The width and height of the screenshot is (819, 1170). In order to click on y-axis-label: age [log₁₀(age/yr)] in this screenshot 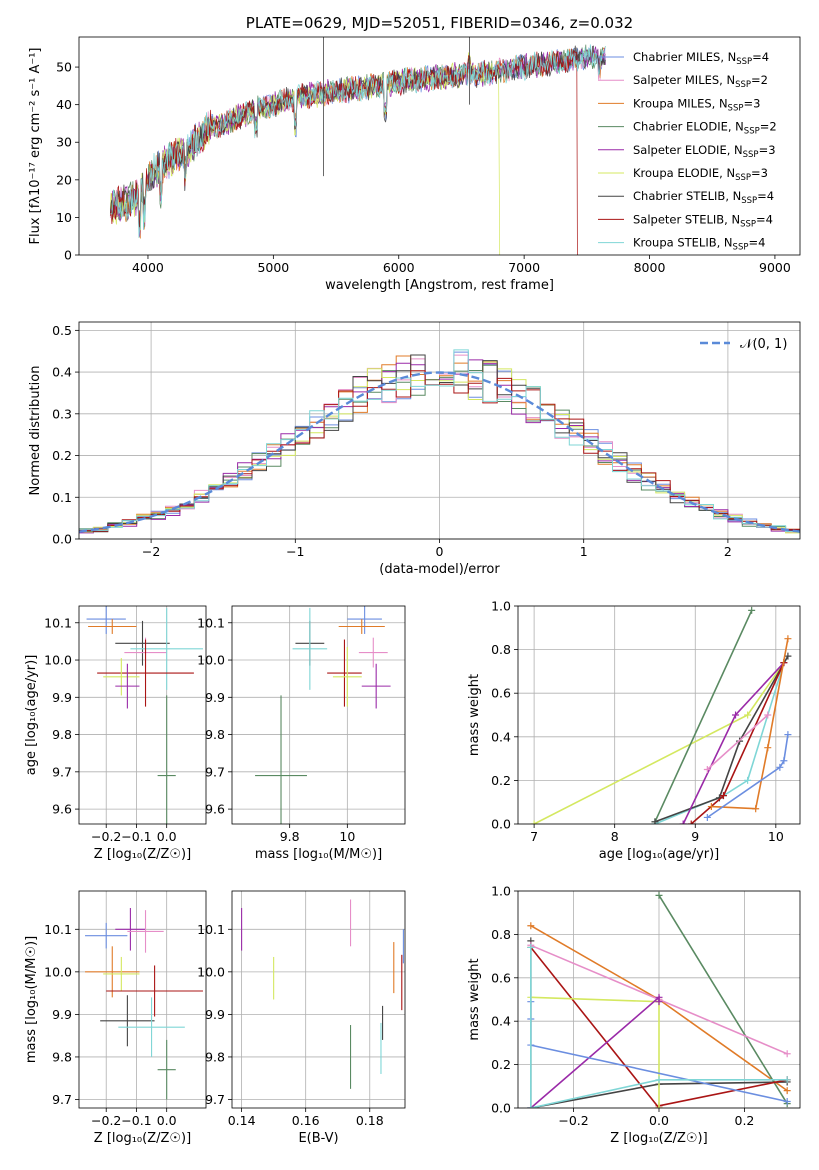, I will do `click(31, 715)`.